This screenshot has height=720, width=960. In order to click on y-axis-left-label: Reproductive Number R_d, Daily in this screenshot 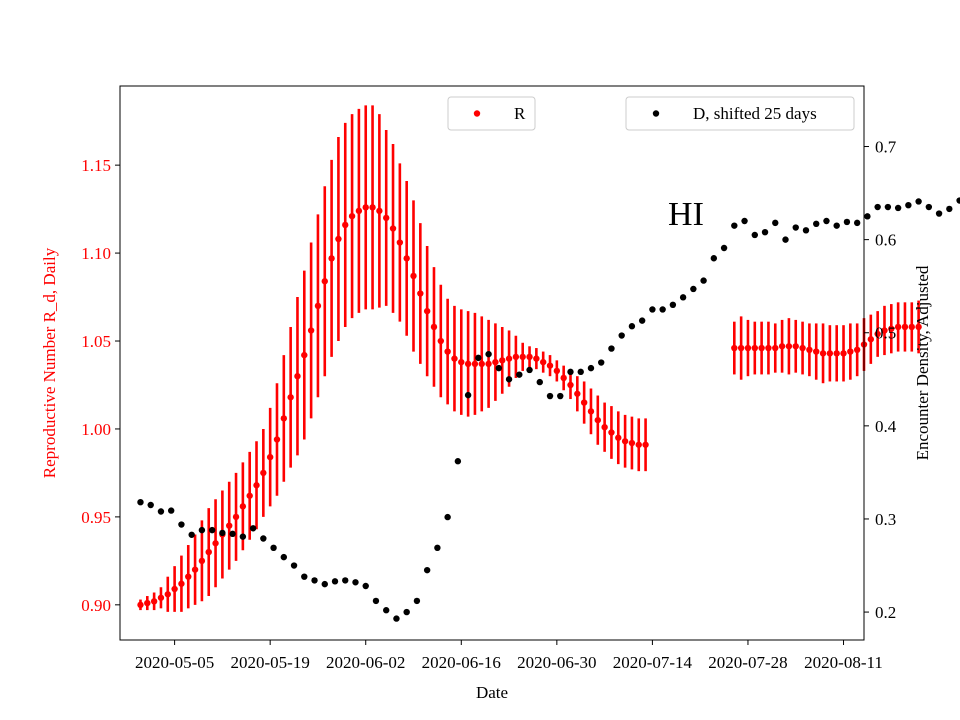, I will do `click(49, 362)`.